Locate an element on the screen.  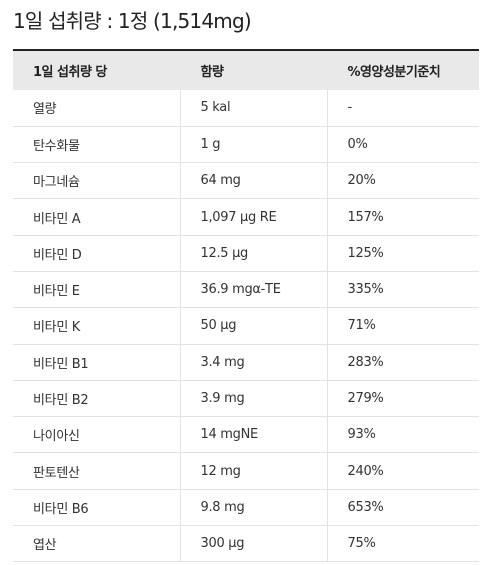
nutrient-percent: 0% is located at coordinates (357, 144).